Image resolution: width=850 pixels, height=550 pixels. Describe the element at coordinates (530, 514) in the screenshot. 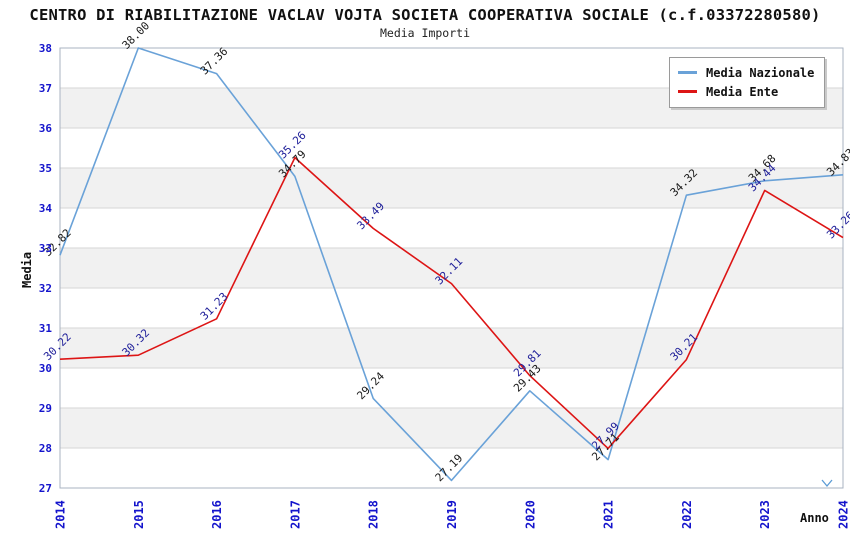

I see `x-tick-label: 2020` at that location.